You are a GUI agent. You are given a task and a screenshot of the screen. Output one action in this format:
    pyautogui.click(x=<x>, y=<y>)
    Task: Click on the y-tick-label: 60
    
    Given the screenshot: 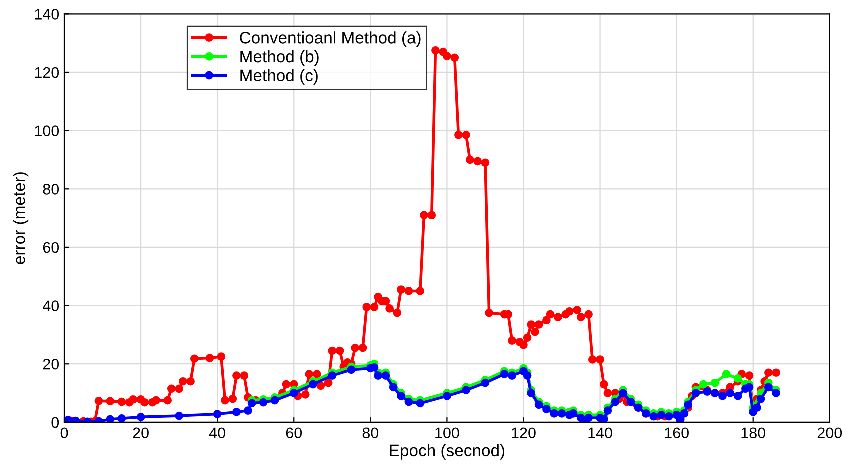 What is the action you would take?
    pyautogui.click(x=51, y=248)
    